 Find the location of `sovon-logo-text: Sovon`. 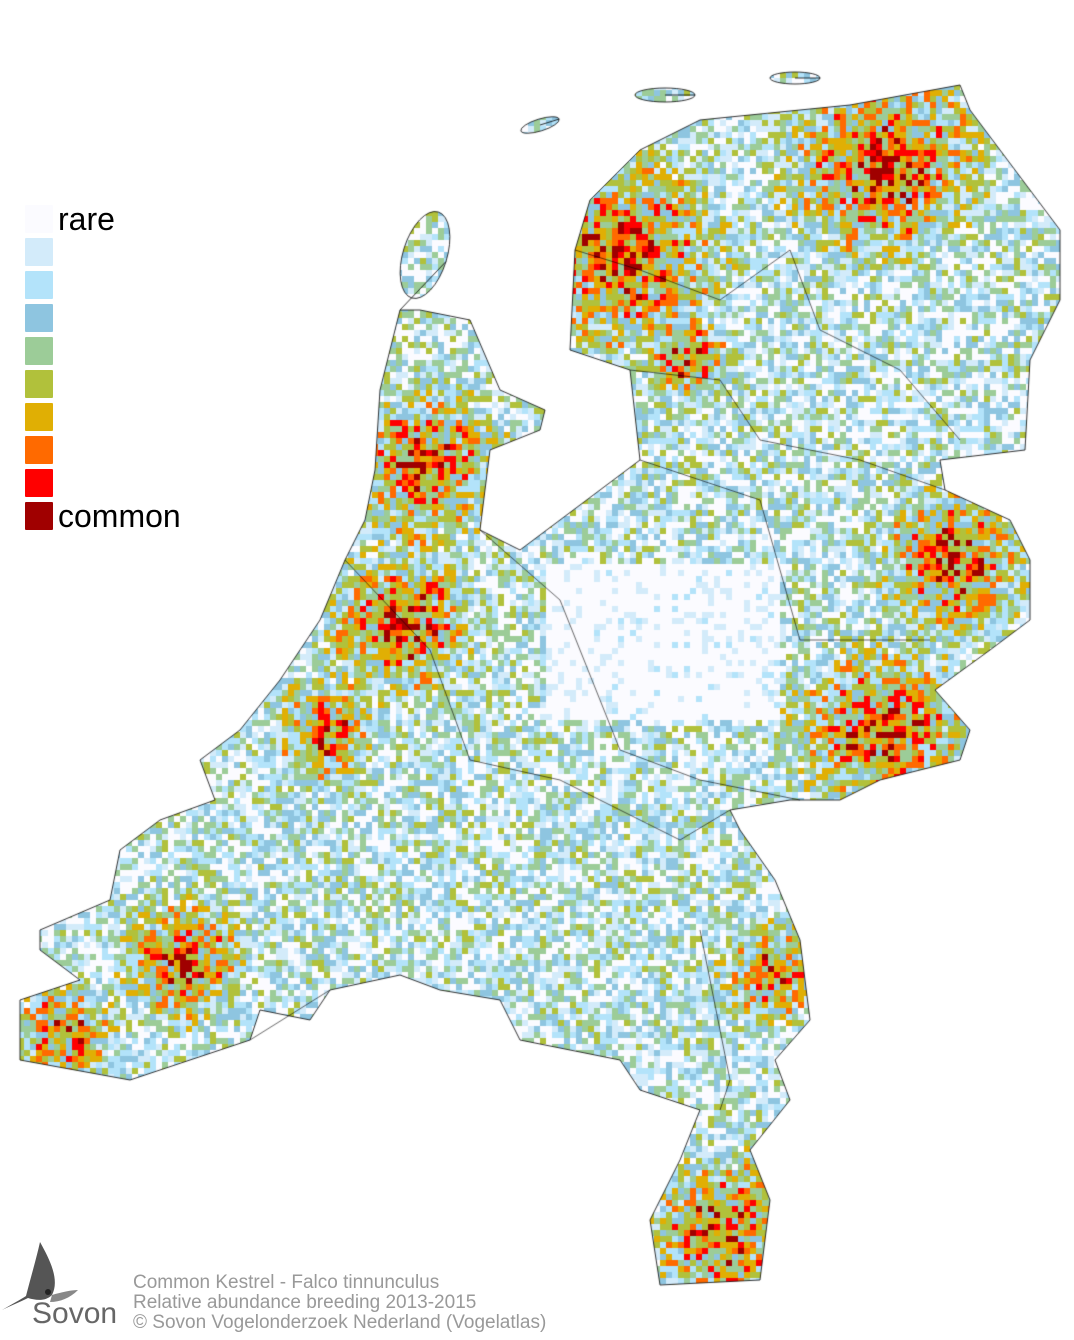

sovon-logo-text: Sovon is located at coordinates (75, 1313).